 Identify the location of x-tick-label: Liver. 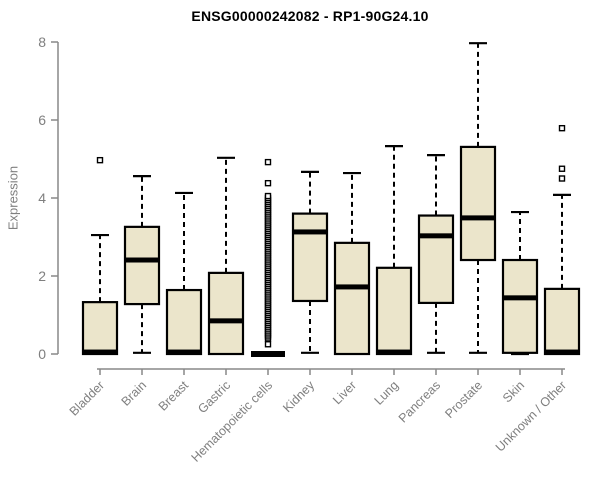
(344, 392).